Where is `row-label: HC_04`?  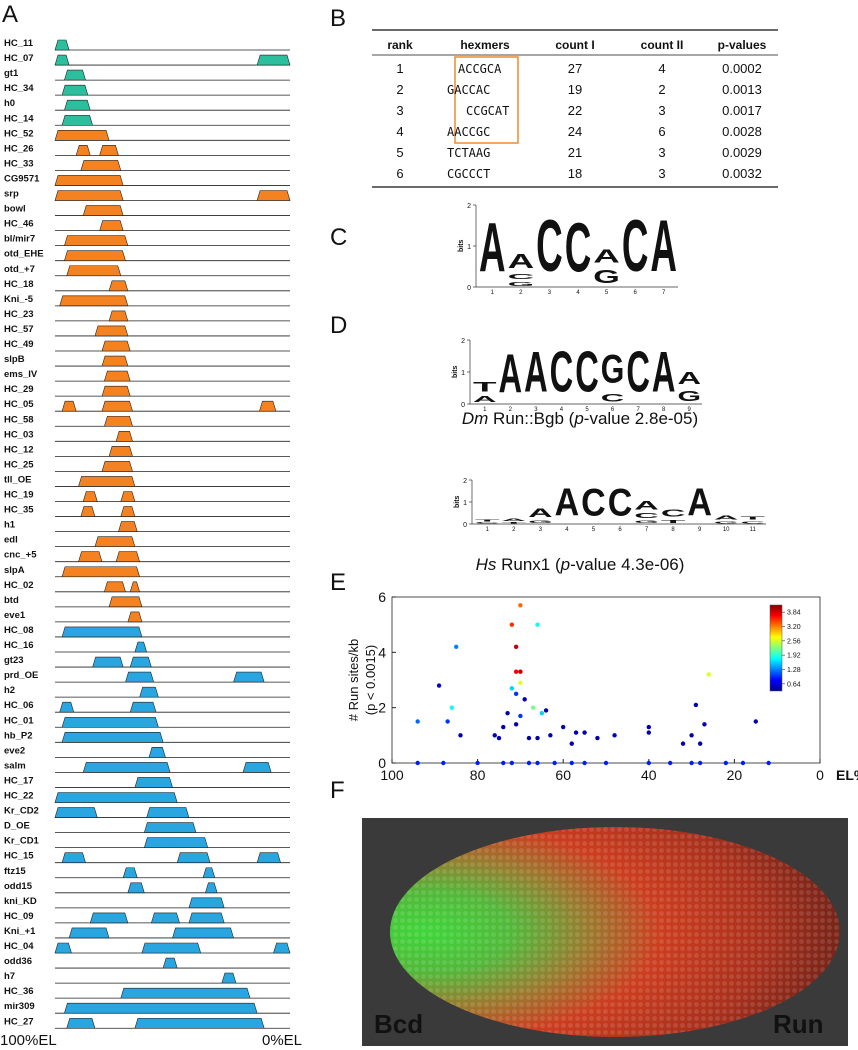
row-label: HC_04 is located at coordinates (19, 946).